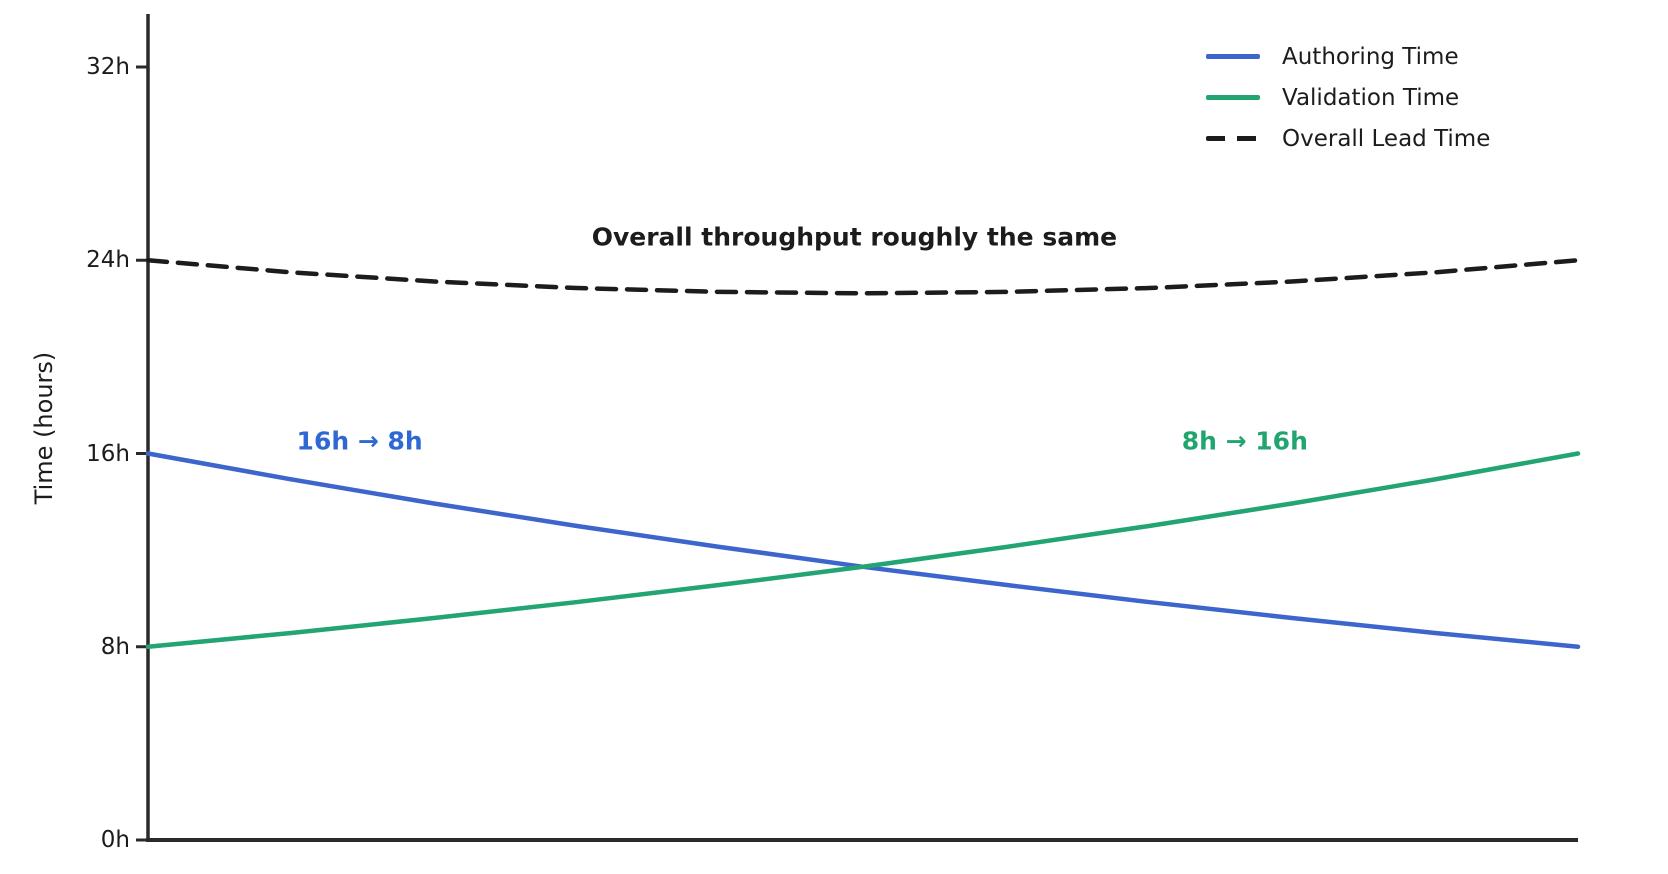  Describe the element at coordinates (108, 67) in the screenshot. I see `y-tick-label: 32h` at that location.